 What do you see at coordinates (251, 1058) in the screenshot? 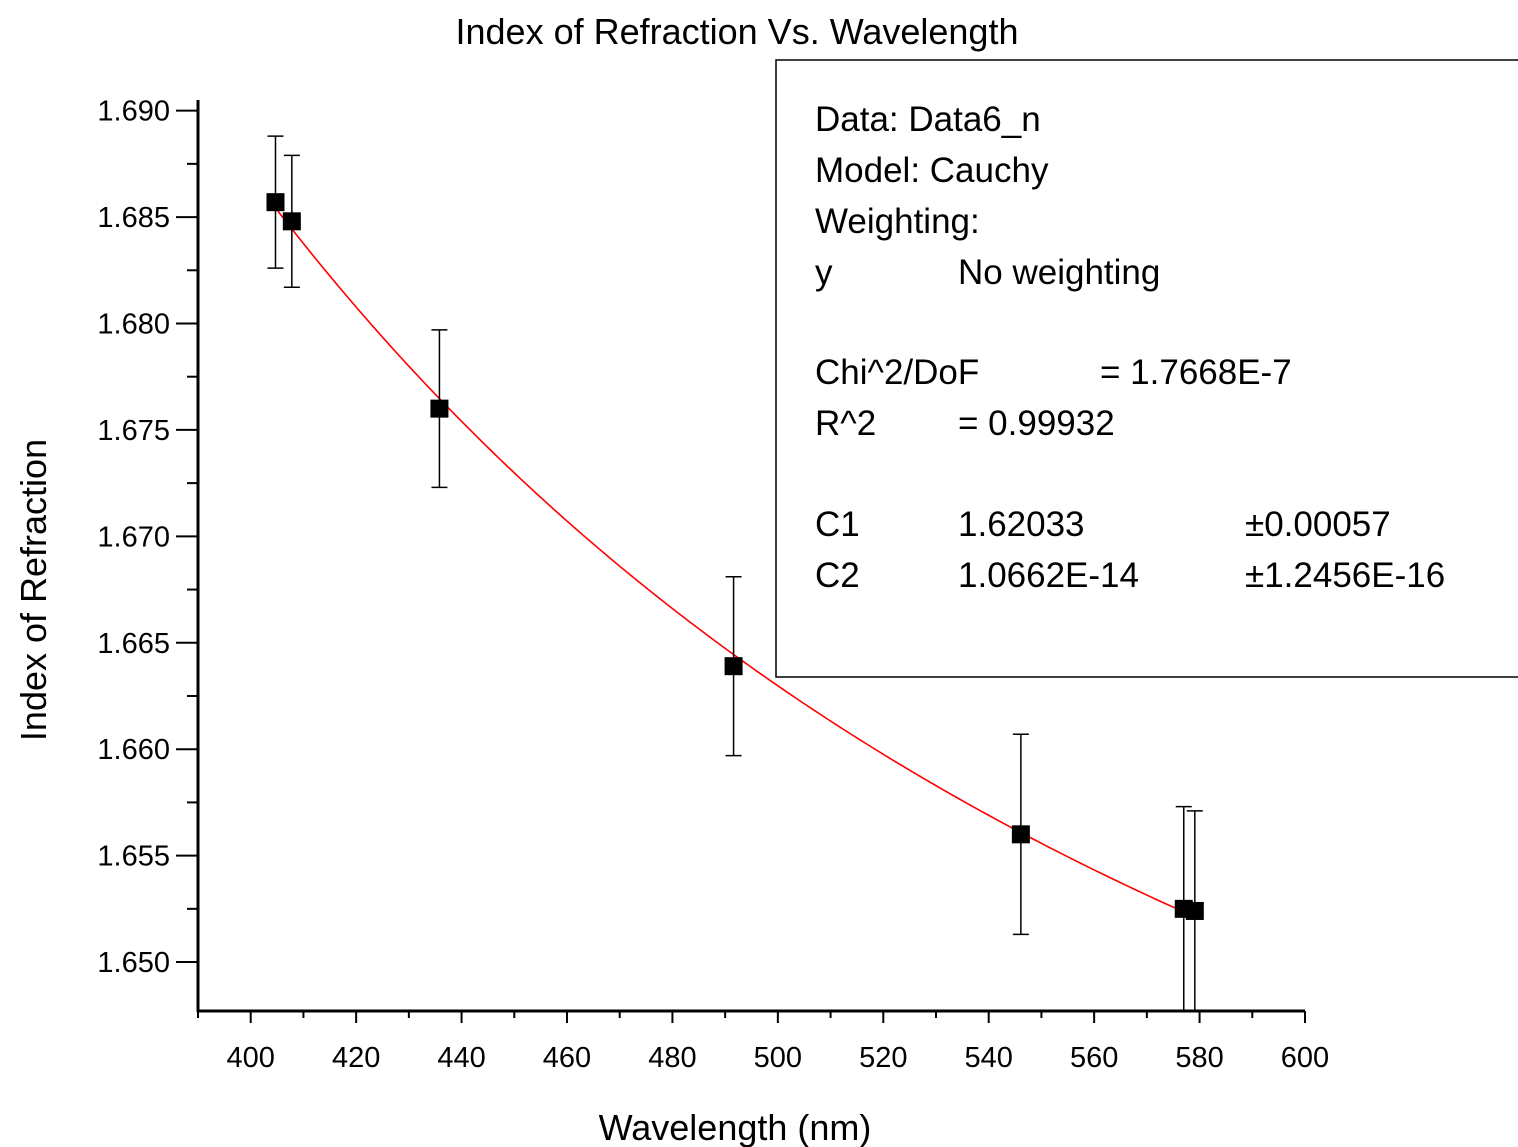
I see `x-tick-label: 400` at bounding box center [251, 1058].